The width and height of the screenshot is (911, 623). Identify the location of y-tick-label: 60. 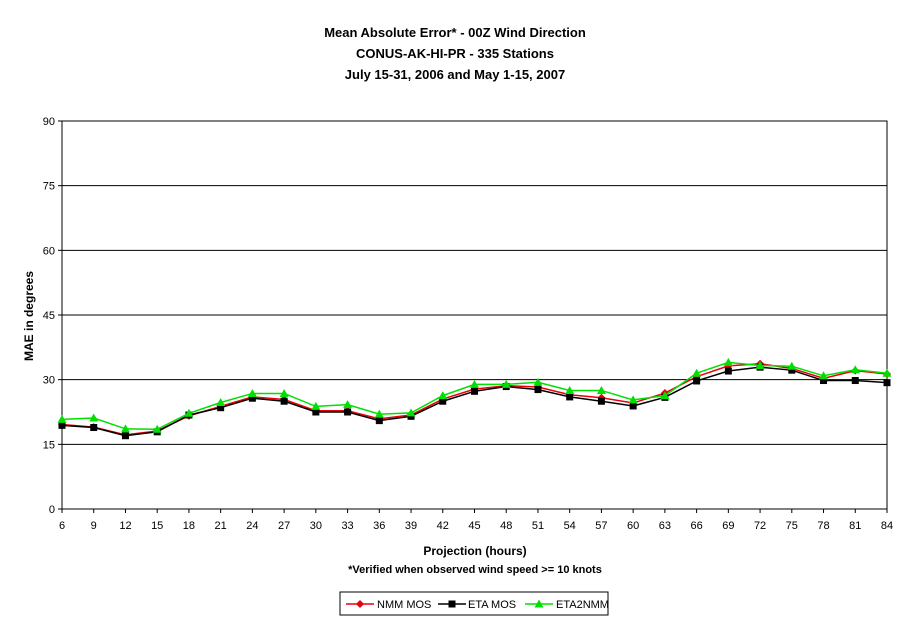
(49, 251).